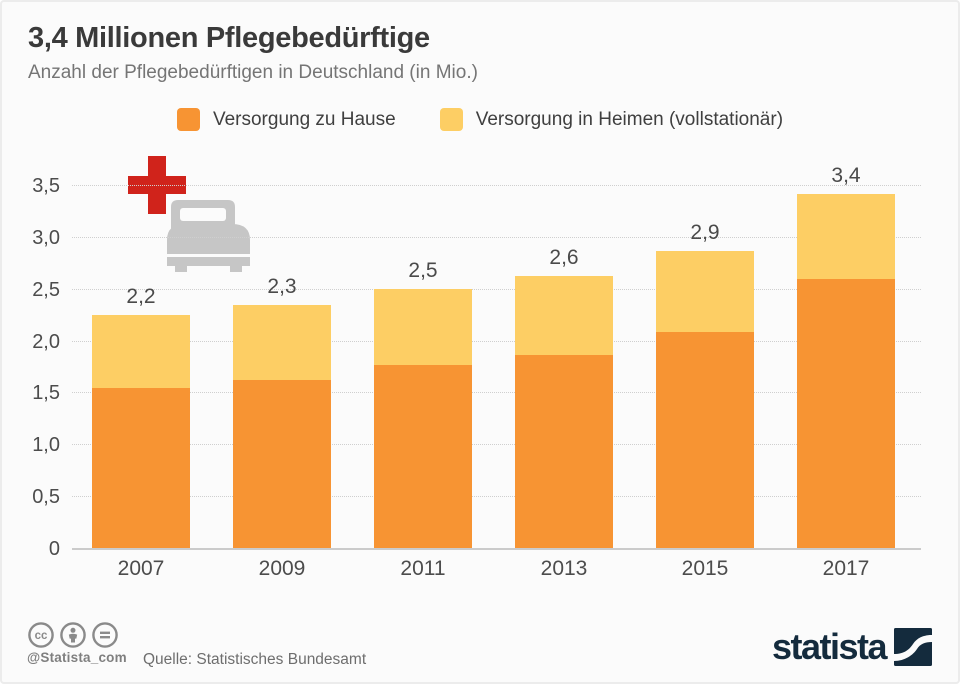 This screenshot has width=960, height=684. What do you see at coordinates (46, 289) in the screenshot?
I see `y-axis-tick-label: 2,5` at bounding box center [46, 289].